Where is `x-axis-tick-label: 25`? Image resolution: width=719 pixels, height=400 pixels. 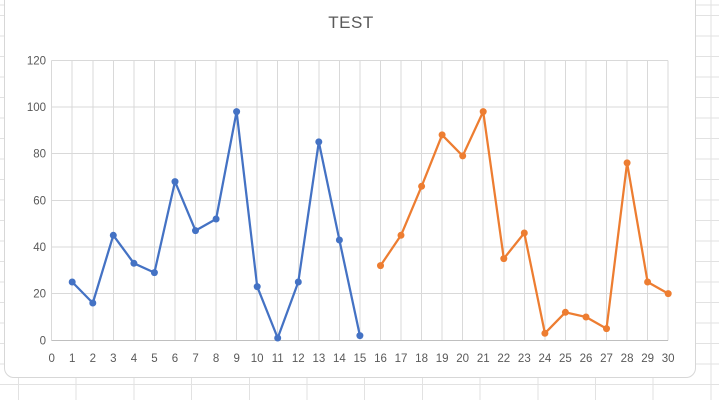 x-axis-tick-label: 25 is located at coordinates (565, 359).